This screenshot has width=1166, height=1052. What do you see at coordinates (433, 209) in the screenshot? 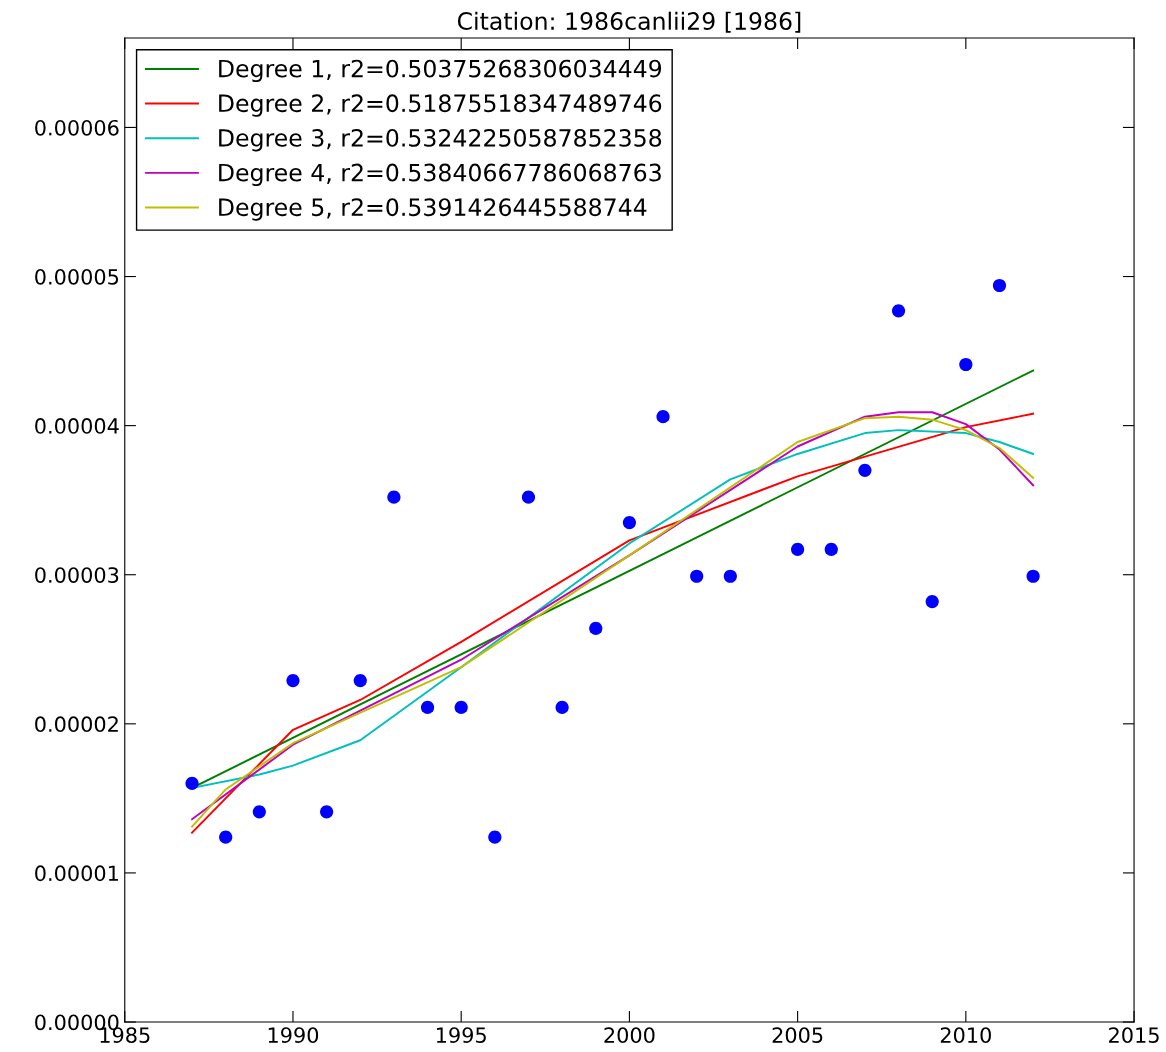
I see `legend-label: Degree 5, r2=0.5391426445588744` at bounding box center [433, 209].